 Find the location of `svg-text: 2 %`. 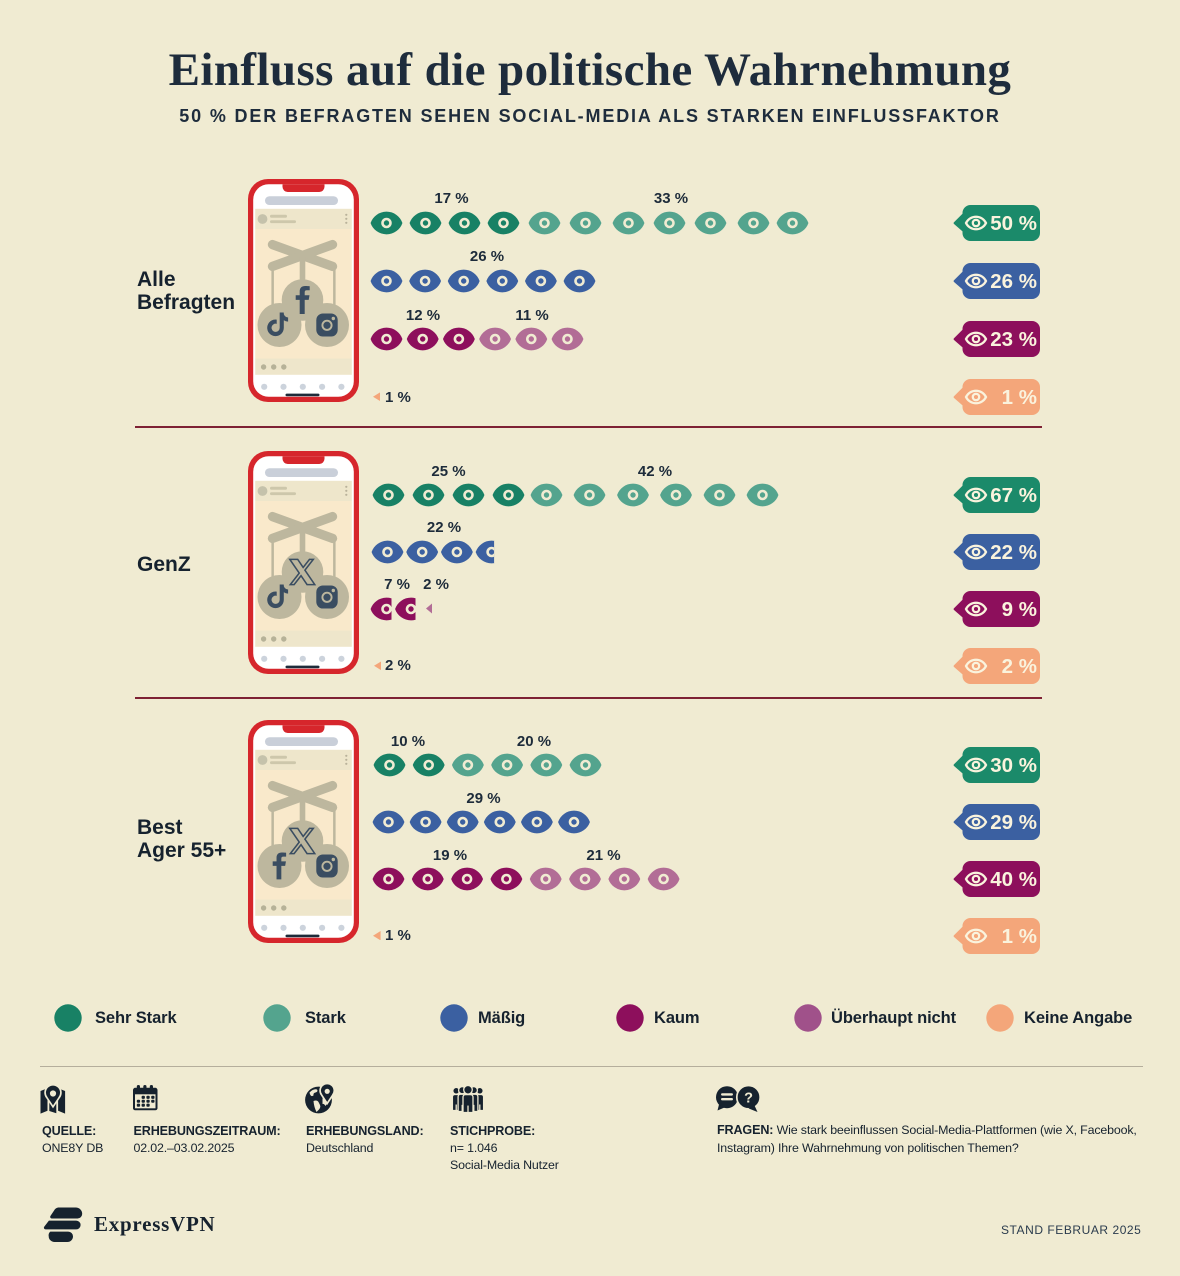

svg-text: 2 % is located at coordinates (1019, 666).